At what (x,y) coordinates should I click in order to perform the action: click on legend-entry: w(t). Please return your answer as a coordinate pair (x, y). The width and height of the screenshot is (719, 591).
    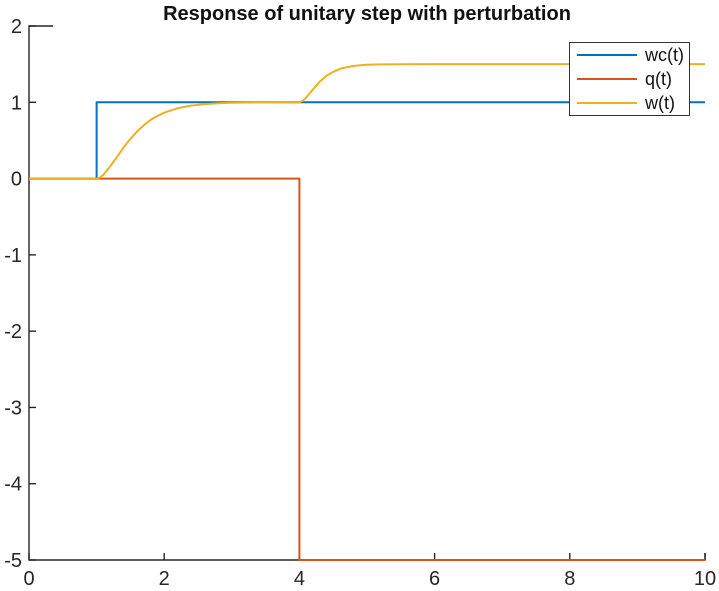
    Looking at the image, I should click on (629, 103).